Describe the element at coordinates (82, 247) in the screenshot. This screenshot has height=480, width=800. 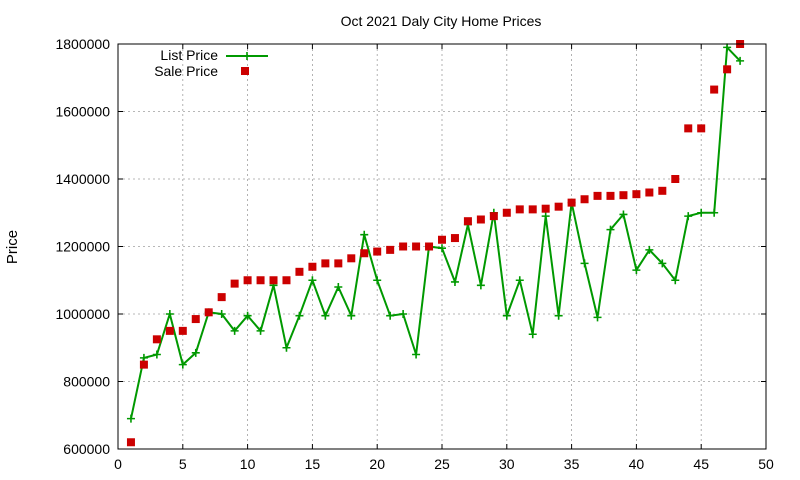
I see `y-tick-label: 1200000` at that location.